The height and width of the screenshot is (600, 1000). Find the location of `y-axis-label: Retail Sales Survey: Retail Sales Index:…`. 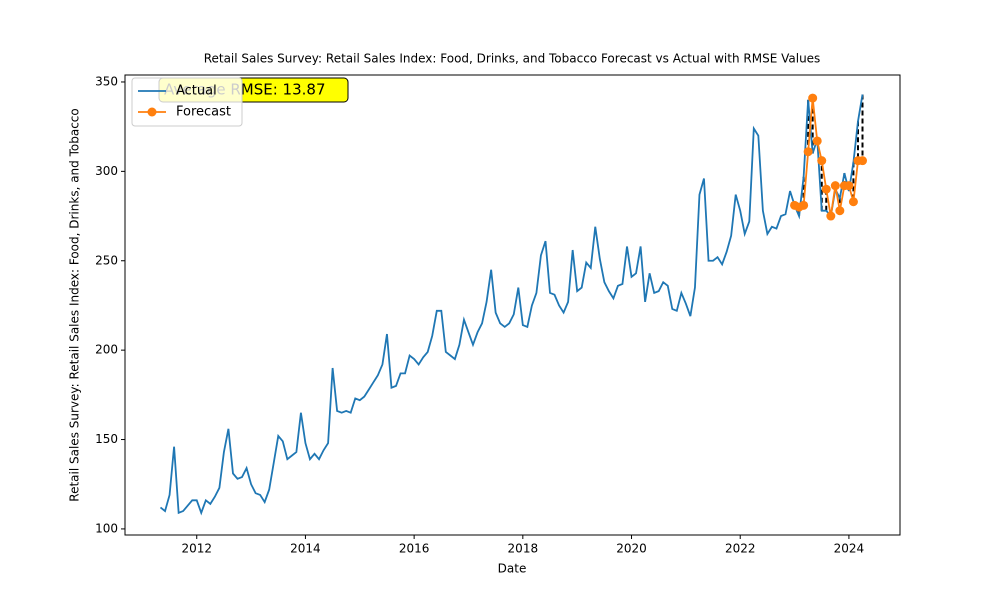

y-axis-label: Retail Sales Survey: Retail Sales Index:… is located at coordinates (75, 304).